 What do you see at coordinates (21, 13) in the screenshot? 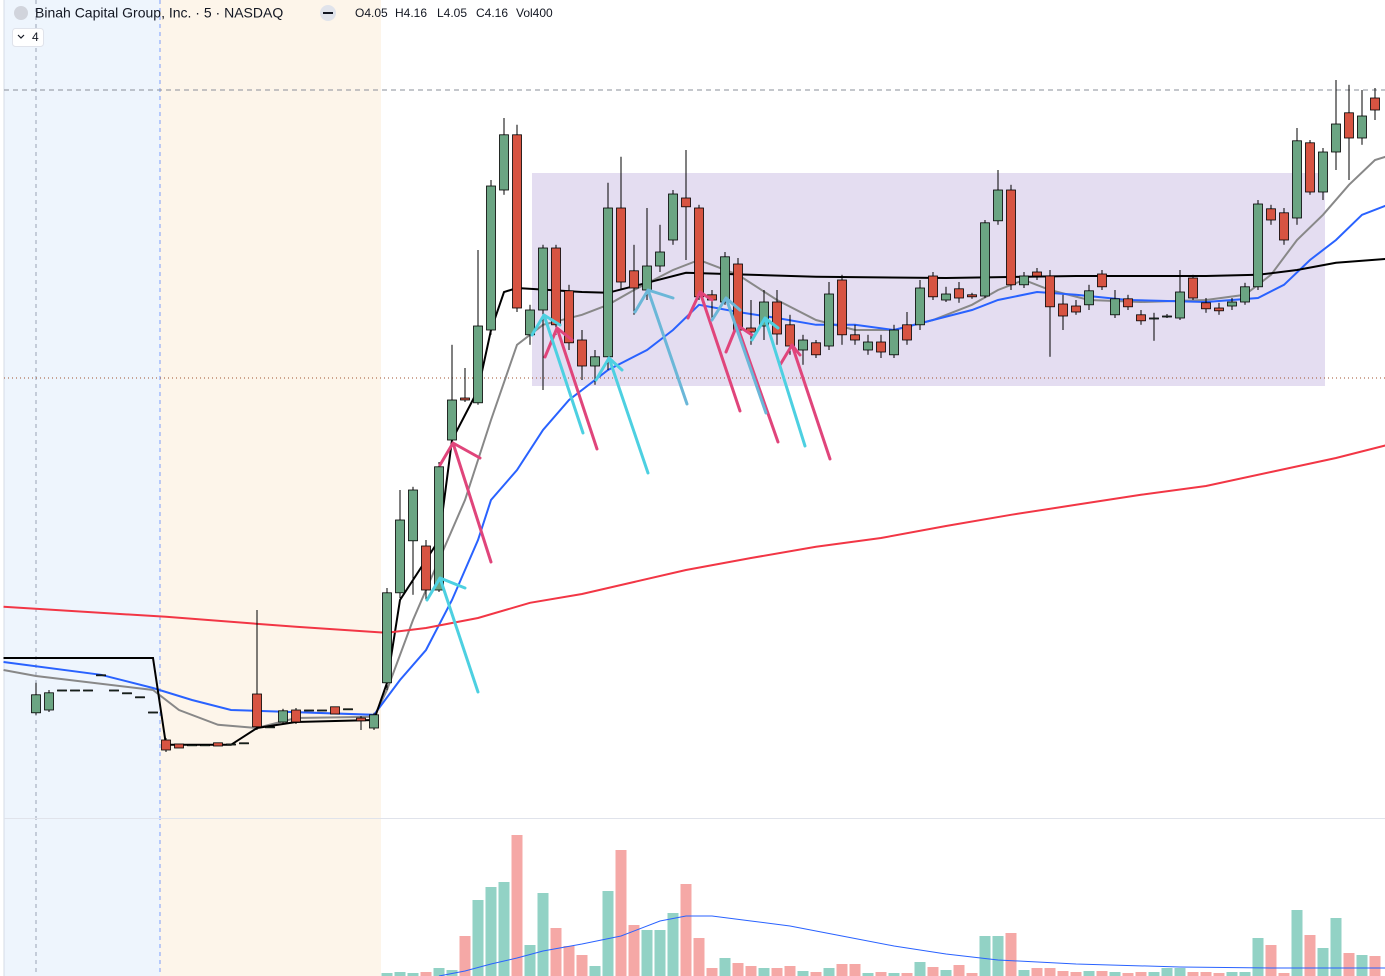
I see `symbol-logo` at bounding box center [21, 13].